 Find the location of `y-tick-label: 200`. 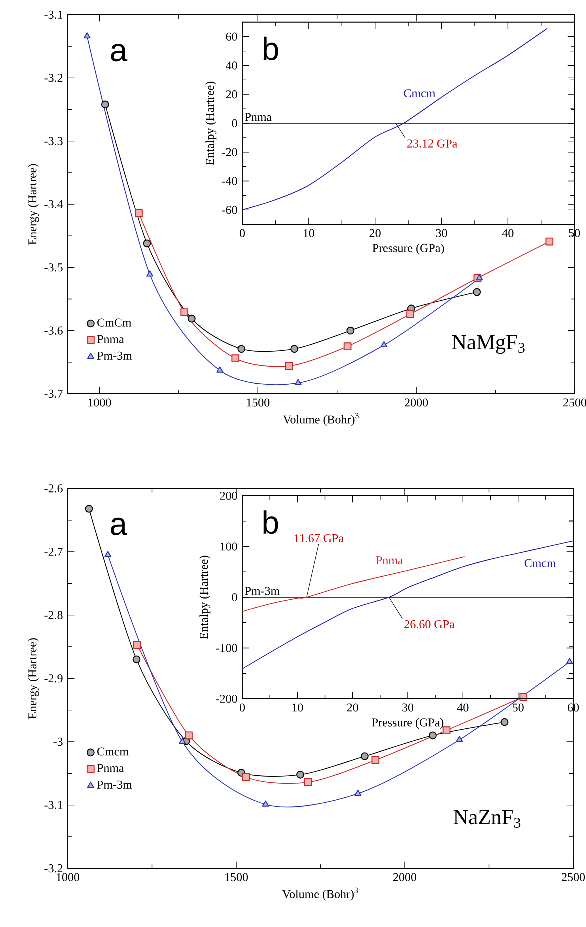

y-tick-label: 200 is located at coordinates (229, 496).